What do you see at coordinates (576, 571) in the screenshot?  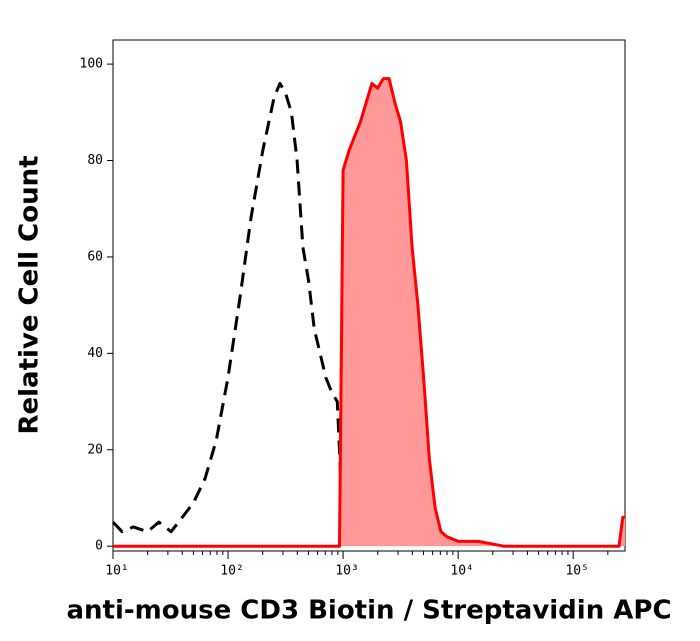 I see `x-tick-label: 10⁵` at bounding box center [576, 571].